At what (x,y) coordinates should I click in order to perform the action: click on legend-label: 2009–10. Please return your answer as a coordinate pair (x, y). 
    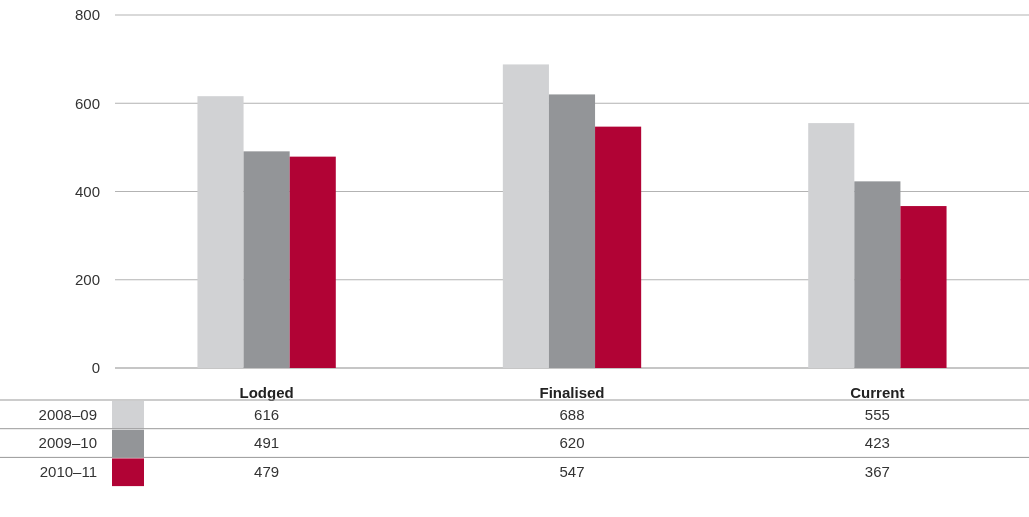
    Looking at the image, I should click on (67, 443).